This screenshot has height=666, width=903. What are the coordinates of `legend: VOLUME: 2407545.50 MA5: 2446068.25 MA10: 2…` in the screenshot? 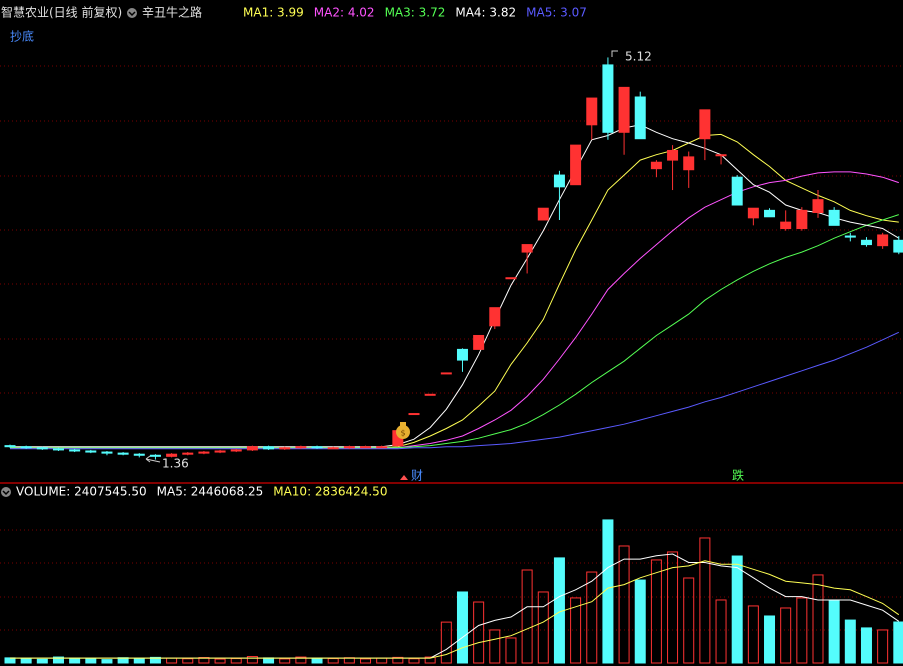 It's located at (201, 492).